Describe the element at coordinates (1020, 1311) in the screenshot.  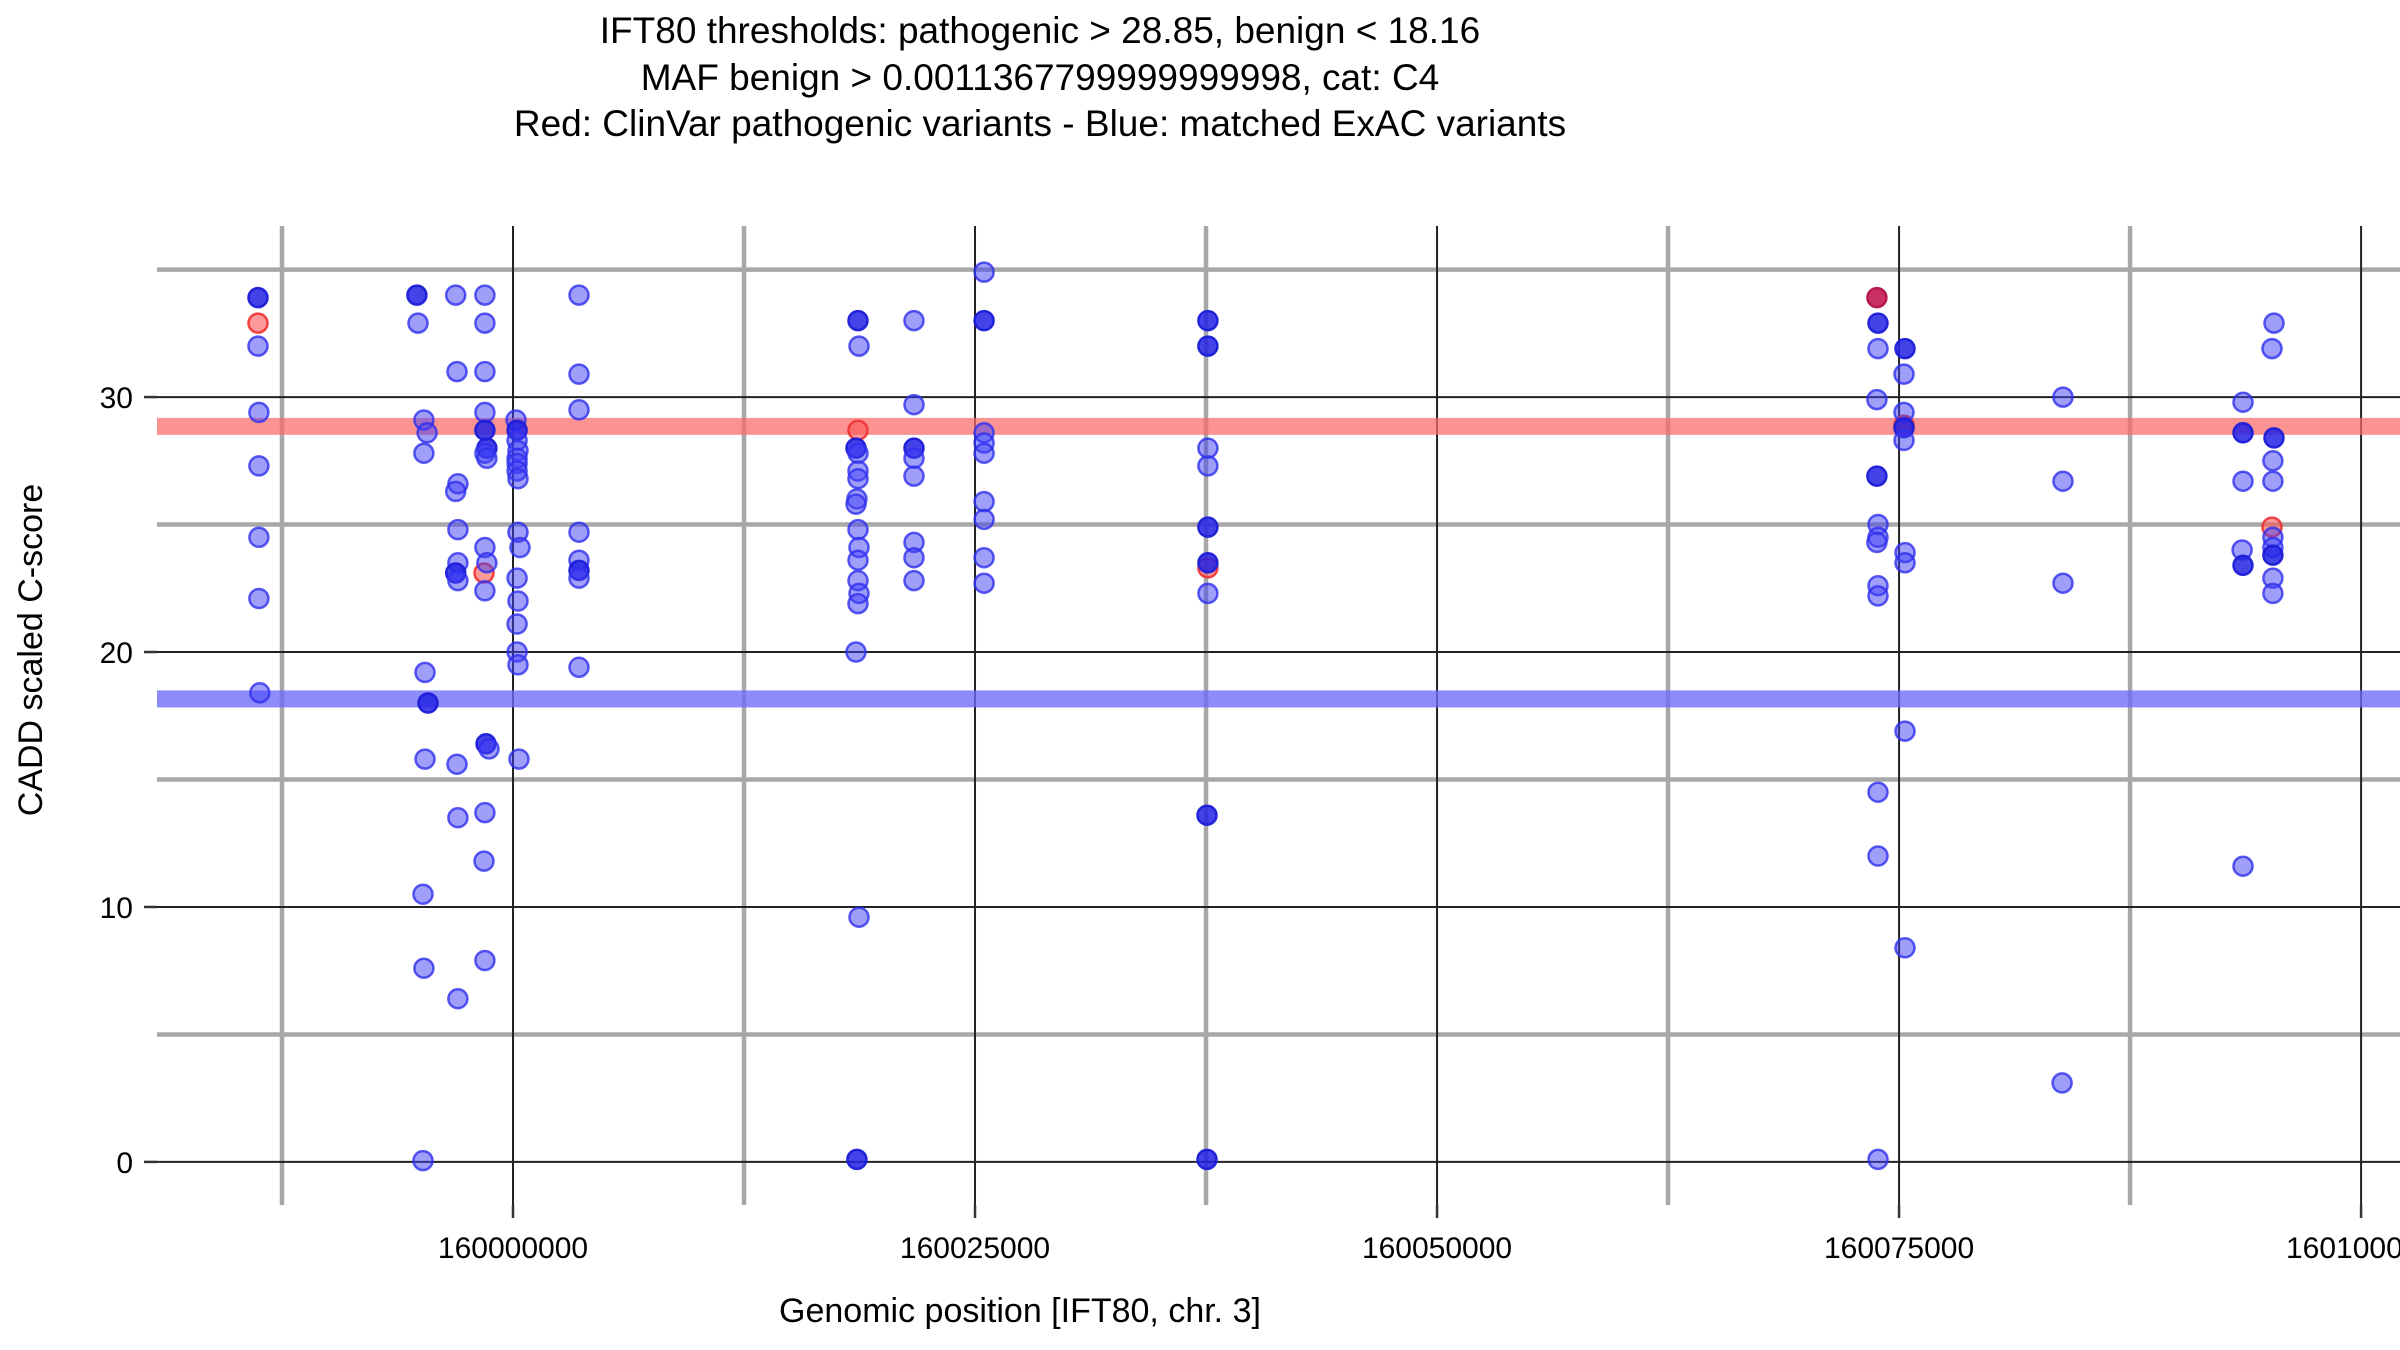
I see `x-axis-label: Genomic position [IFT80, chr. 3]` at that location.